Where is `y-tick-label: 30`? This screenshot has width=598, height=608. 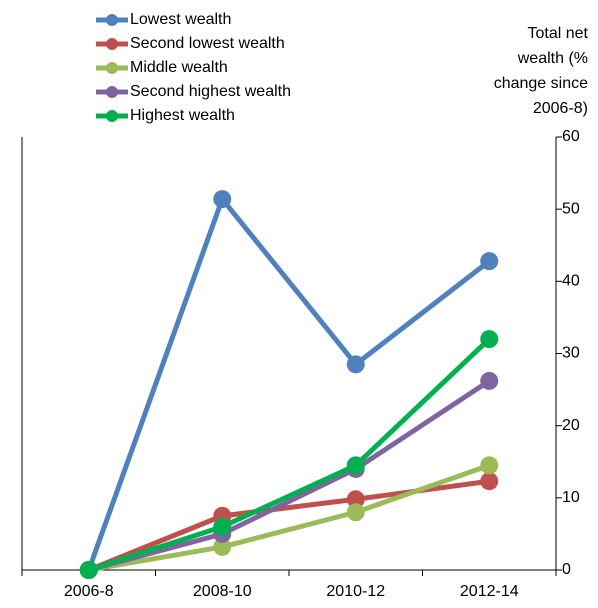
y-tick-label: 30 is located at coordinates (571, 353).